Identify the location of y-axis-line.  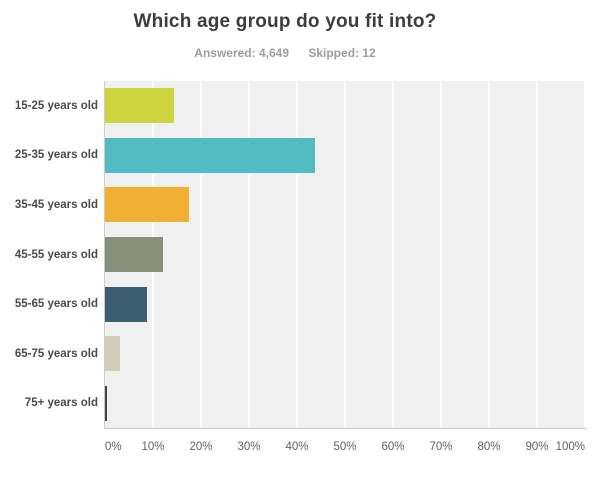
(104, 255).